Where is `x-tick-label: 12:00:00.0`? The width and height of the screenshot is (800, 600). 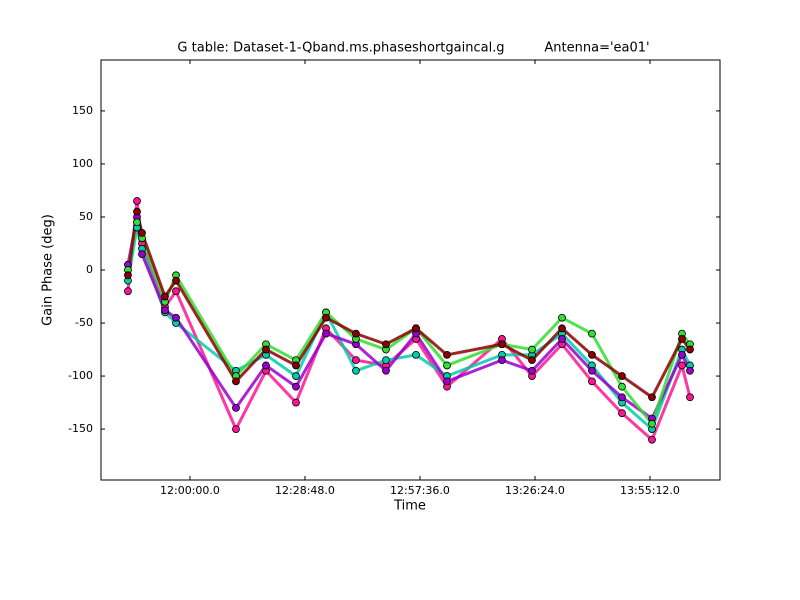 x-tick-label: 12:00:00.0 is located at coordinates (190, 490).